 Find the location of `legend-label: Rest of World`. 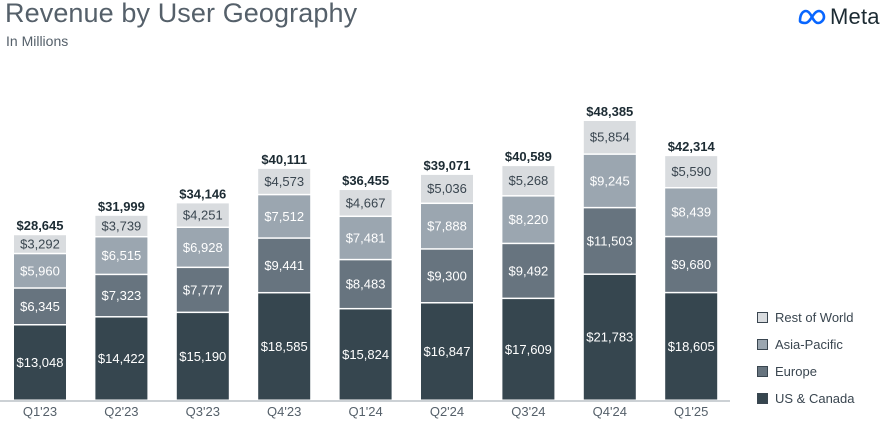

legend-label: Rest of World is located at coordinates (814, 317).